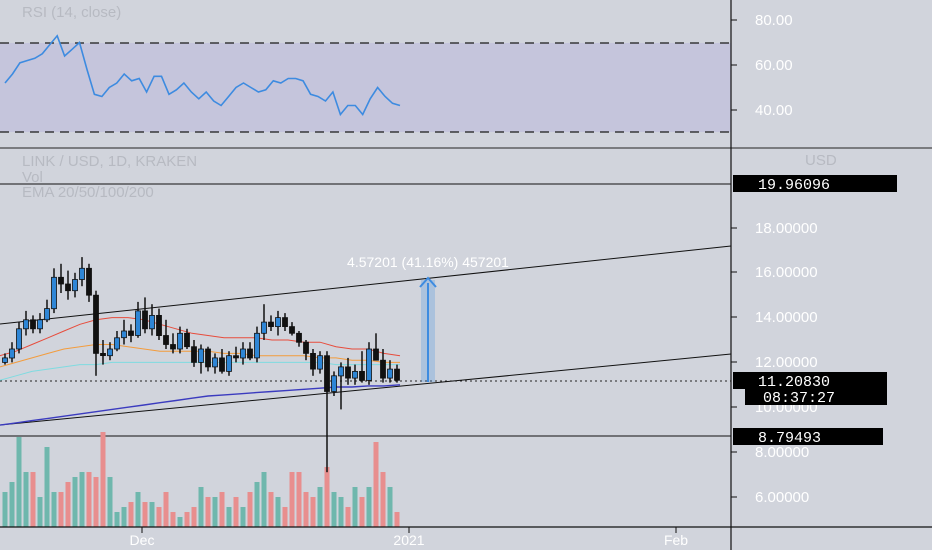 The width and height of the screenshot is (932, 550). Describe the element at coordinates (201, 479) in the screenshot. I see `volume-bars` at that location.